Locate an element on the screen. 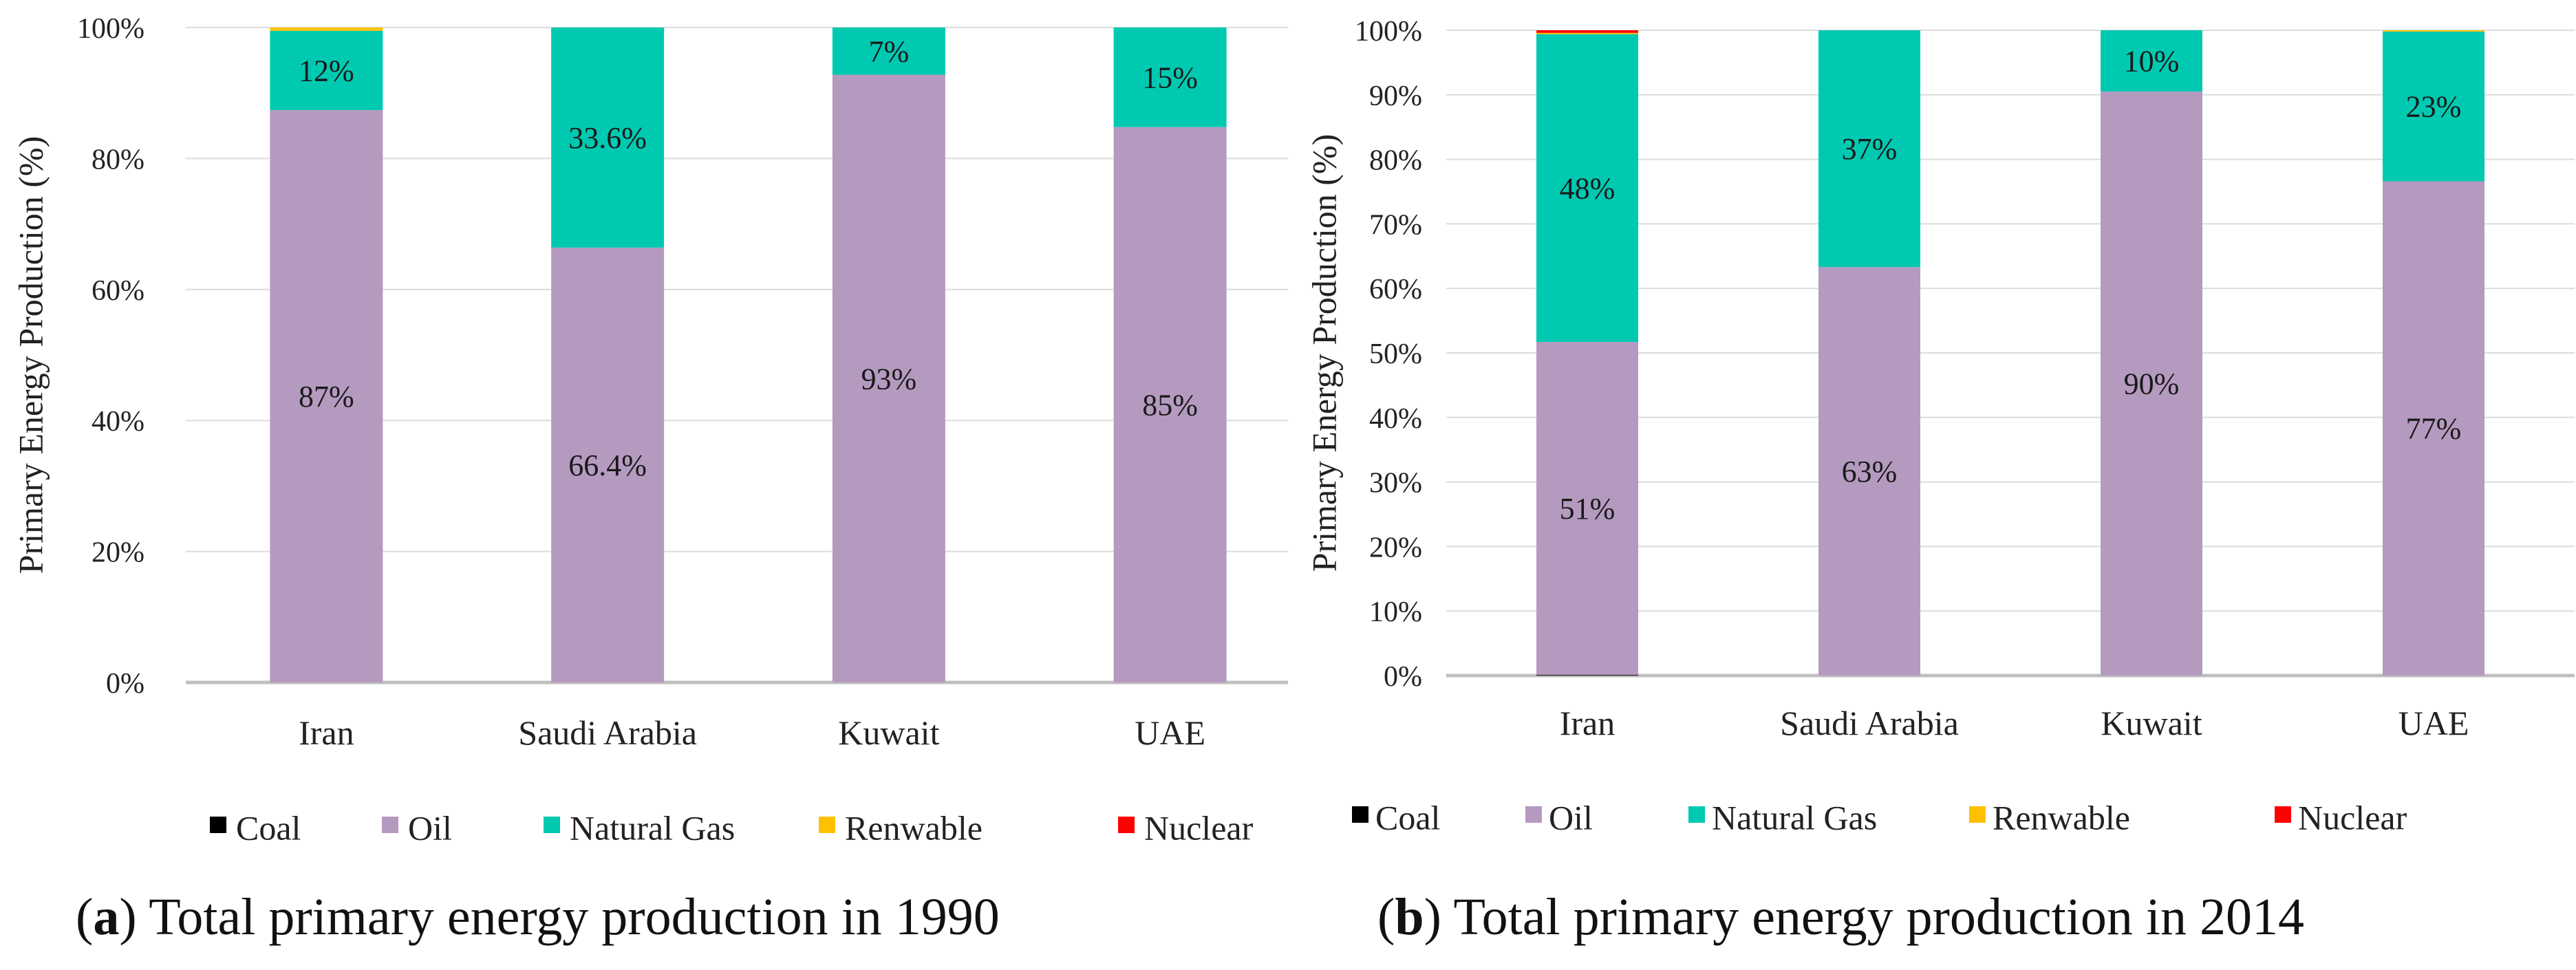 The height and width of the screenshot is (970, 2576). y-tick-label: 30% is located at coordinates (1396, 483).